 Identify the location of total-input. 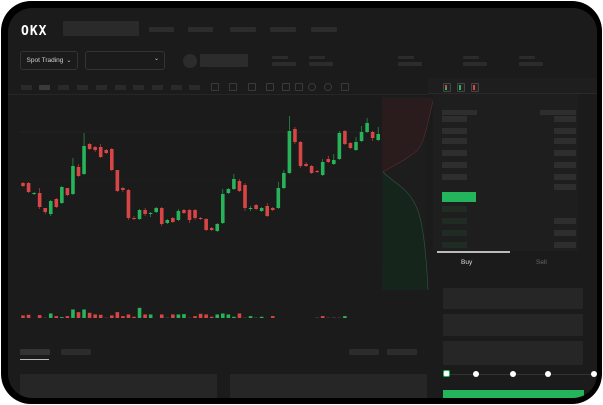
(513, 353).